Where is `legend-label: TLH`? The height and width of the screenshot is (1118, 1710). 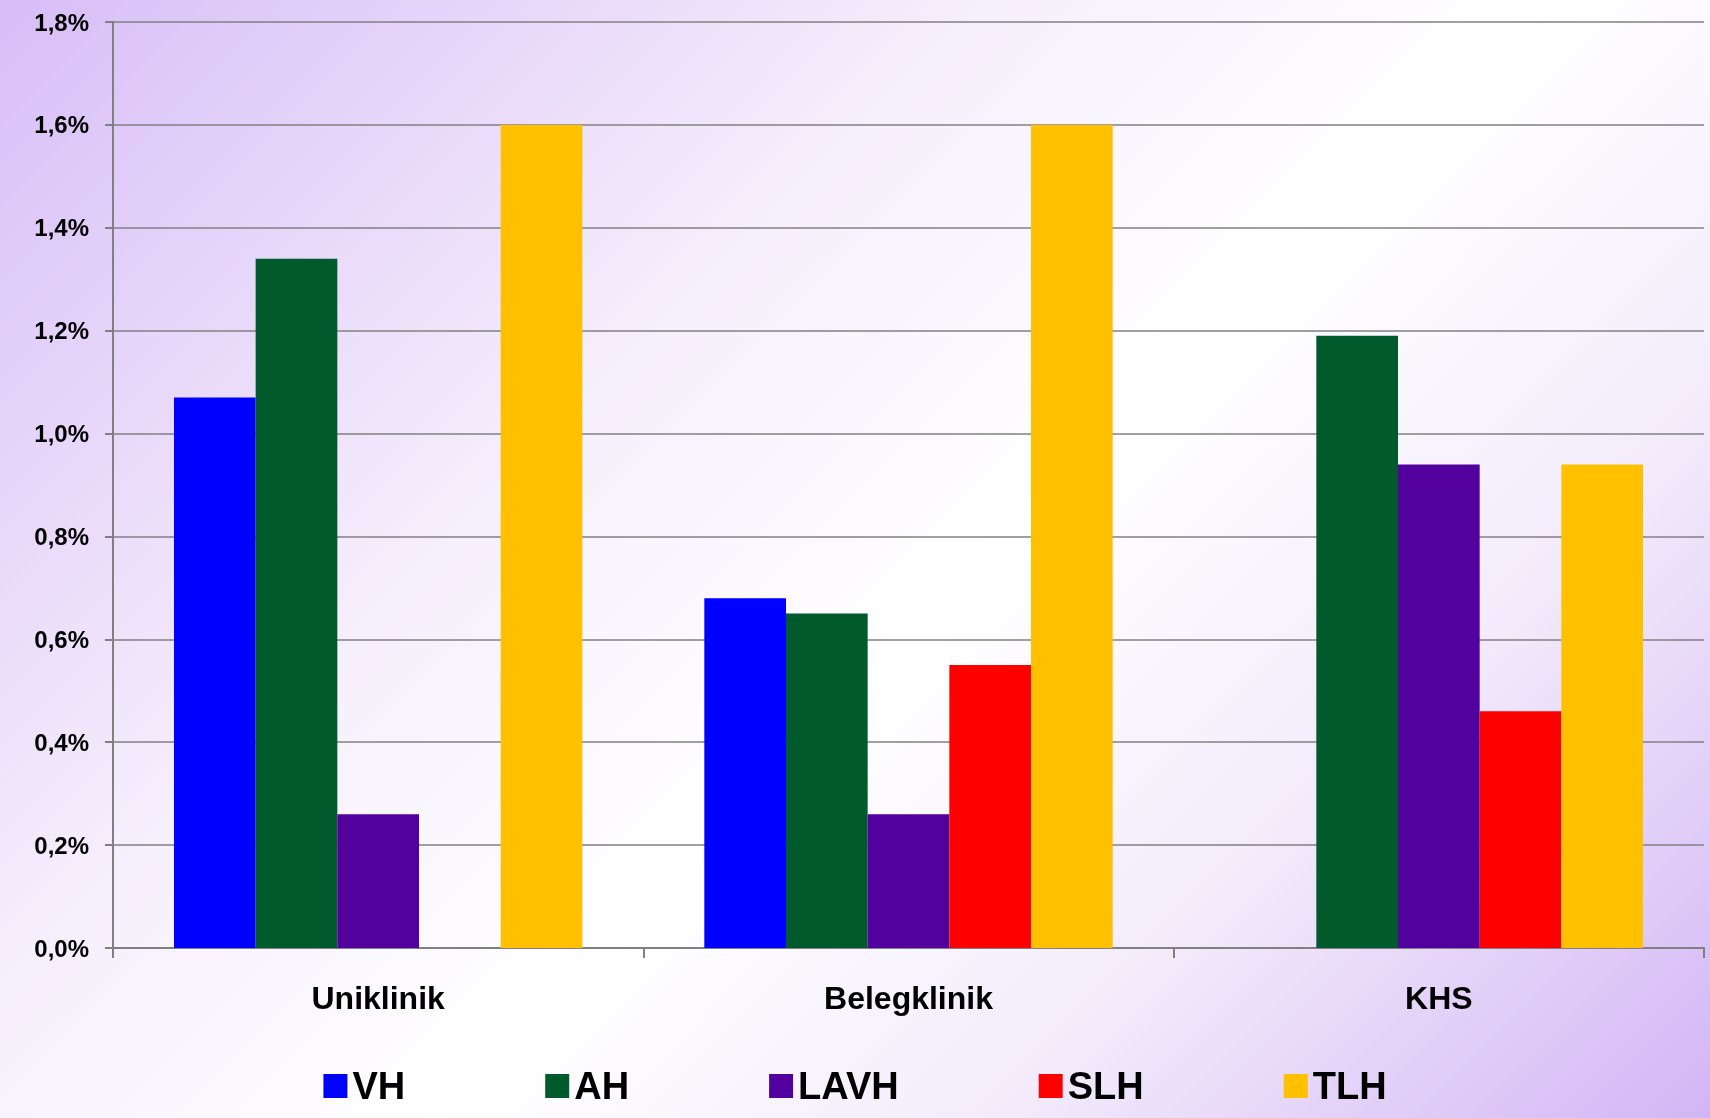
legend-label: TLH is located at coordinates (1349, 1086).